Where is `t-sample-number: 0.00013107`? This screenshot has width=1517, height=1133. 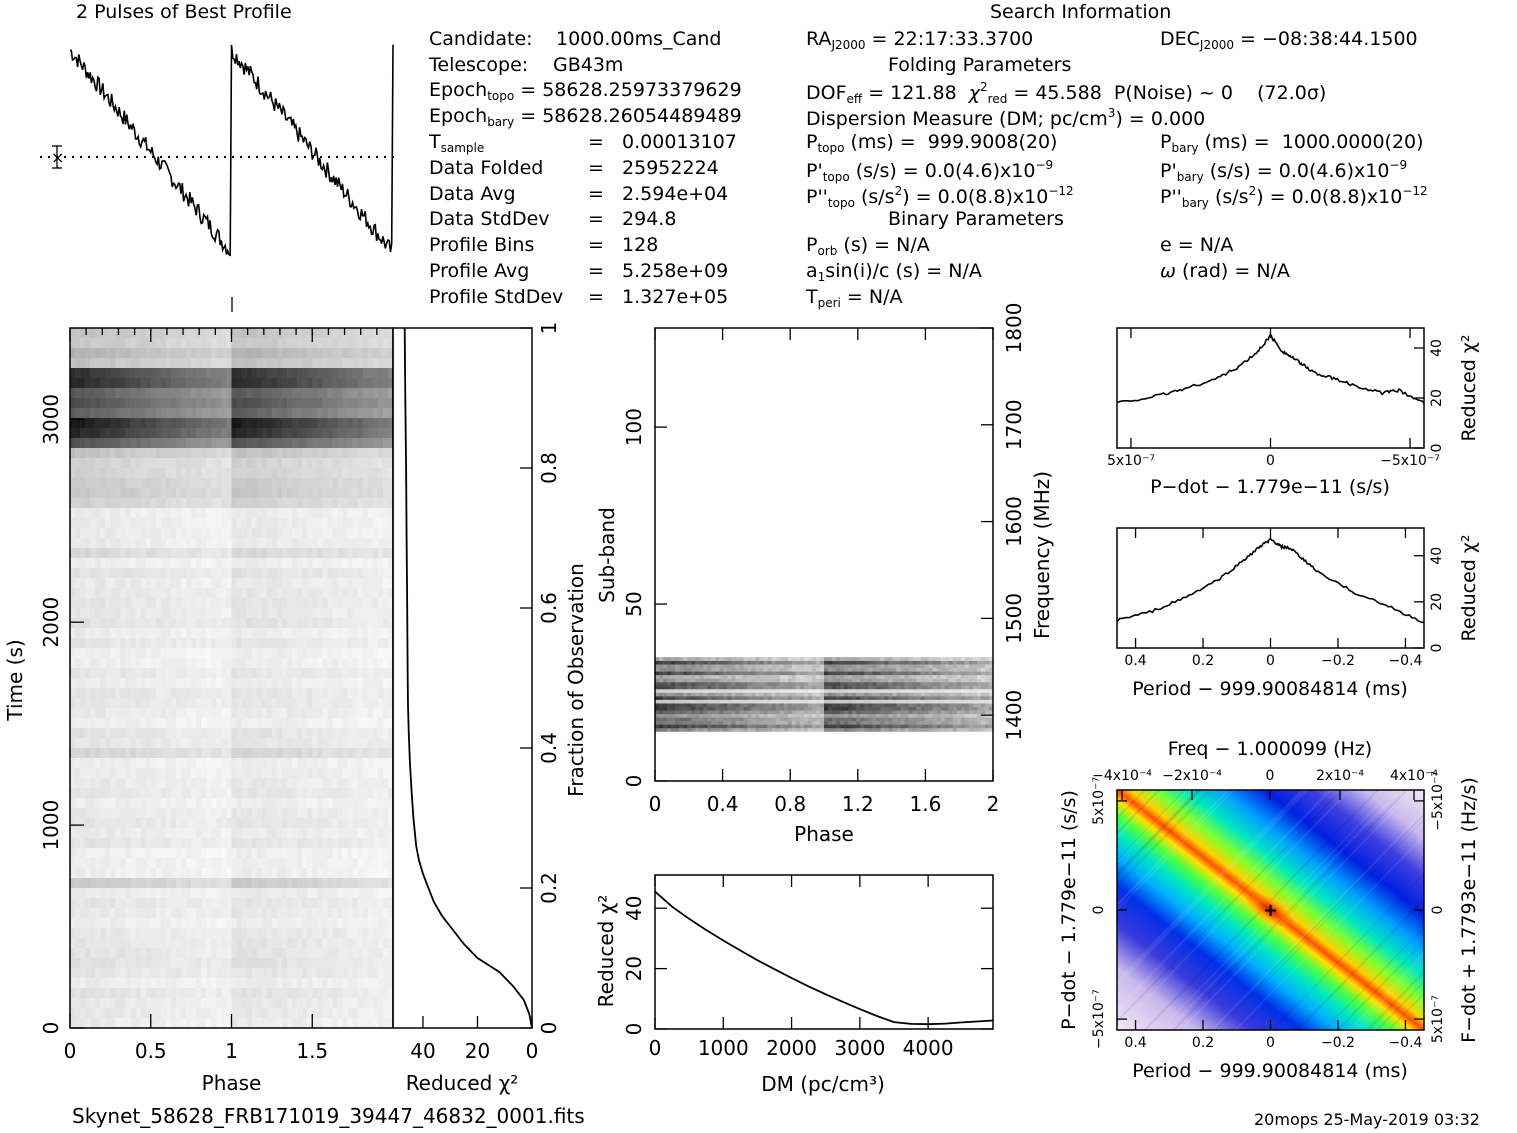
t-sample-number: 0.00013107 is located at coordinates (679, 142).